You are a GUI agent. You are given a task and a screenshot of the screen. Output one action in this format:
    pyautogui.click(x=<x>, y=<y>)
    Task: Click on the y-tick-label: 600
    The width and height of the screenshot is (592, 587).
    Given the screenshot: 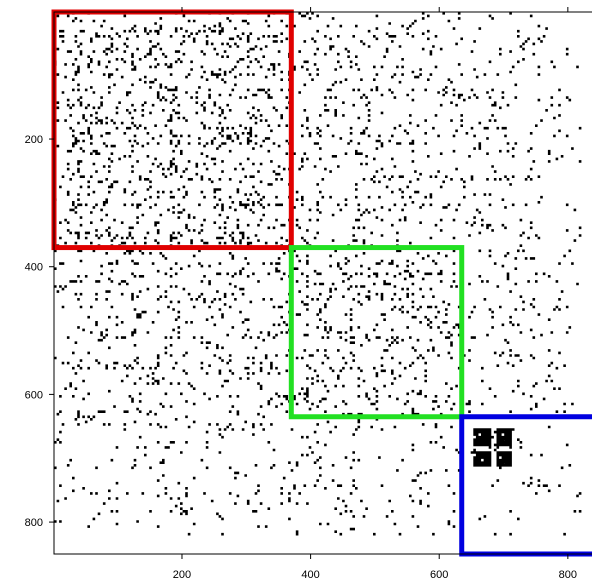 What is the action you would take?
    pyautogui.click(x=34, y=395)
    